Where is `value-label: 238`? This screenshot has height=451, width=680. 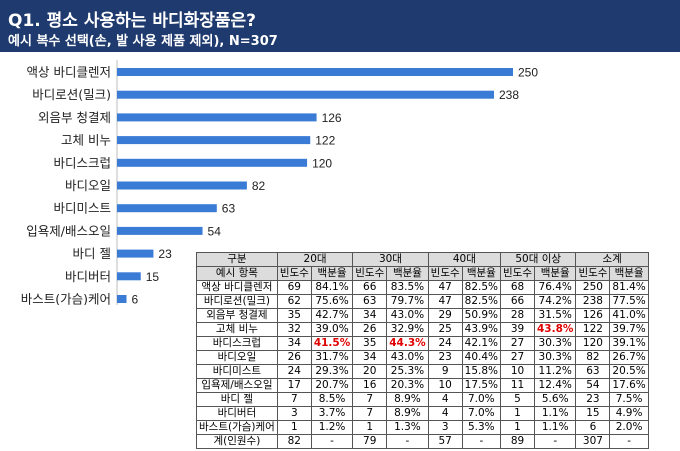
value-label: 238 is located at coordinates (509, 95).